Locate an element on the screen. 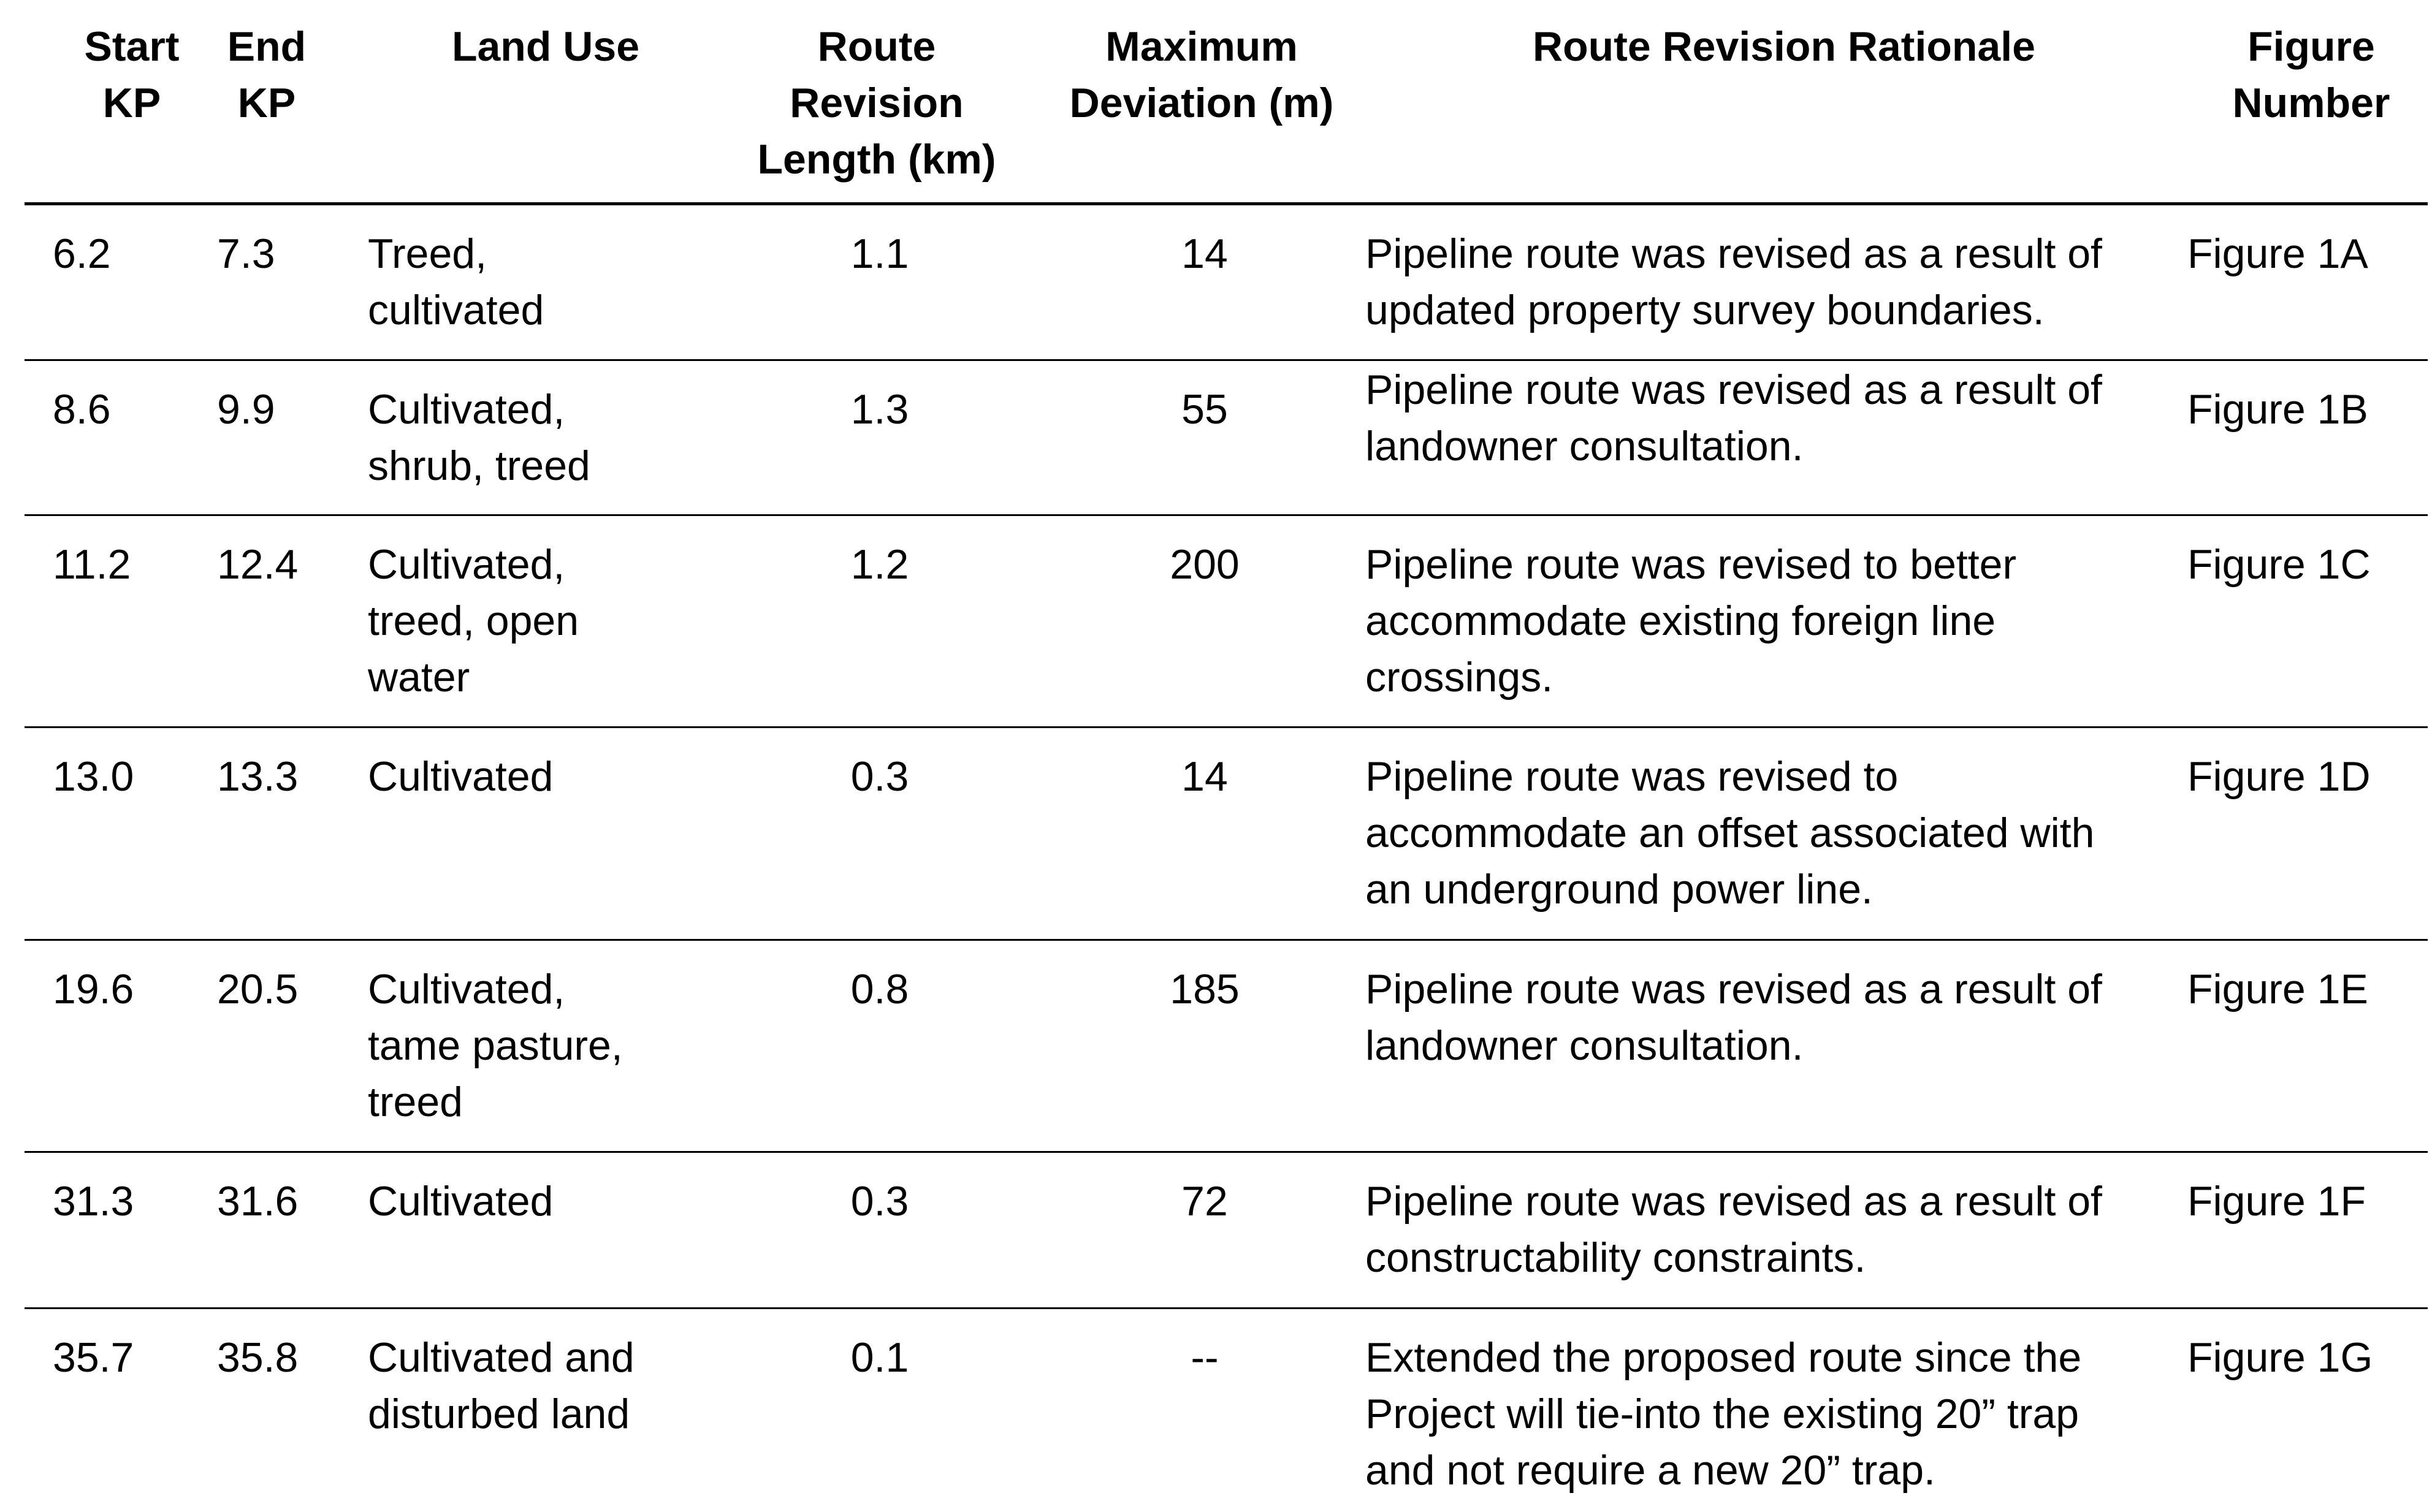  max-deviation-cell: 200 is located at coordinates (1205, 564).